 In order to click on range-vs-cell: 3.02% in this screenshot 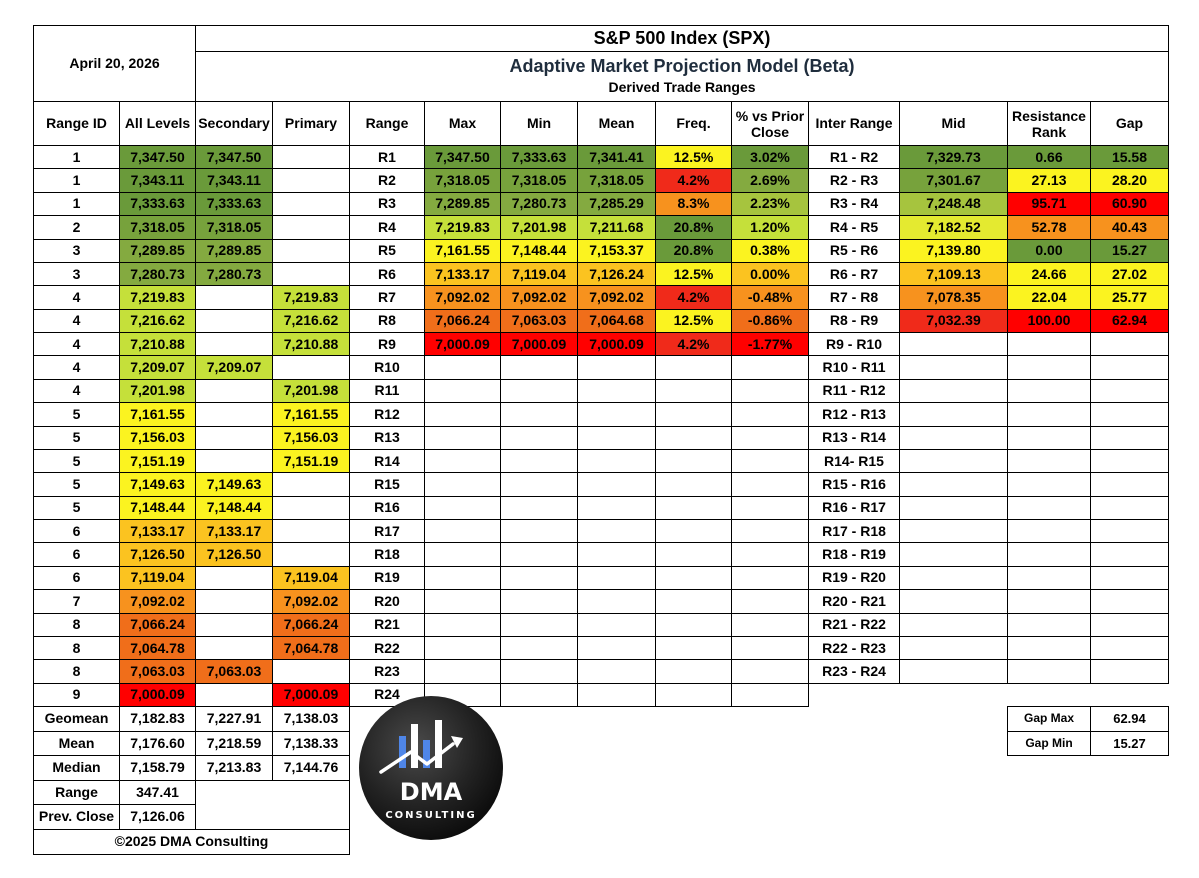, I will do `click(770, 157)`.